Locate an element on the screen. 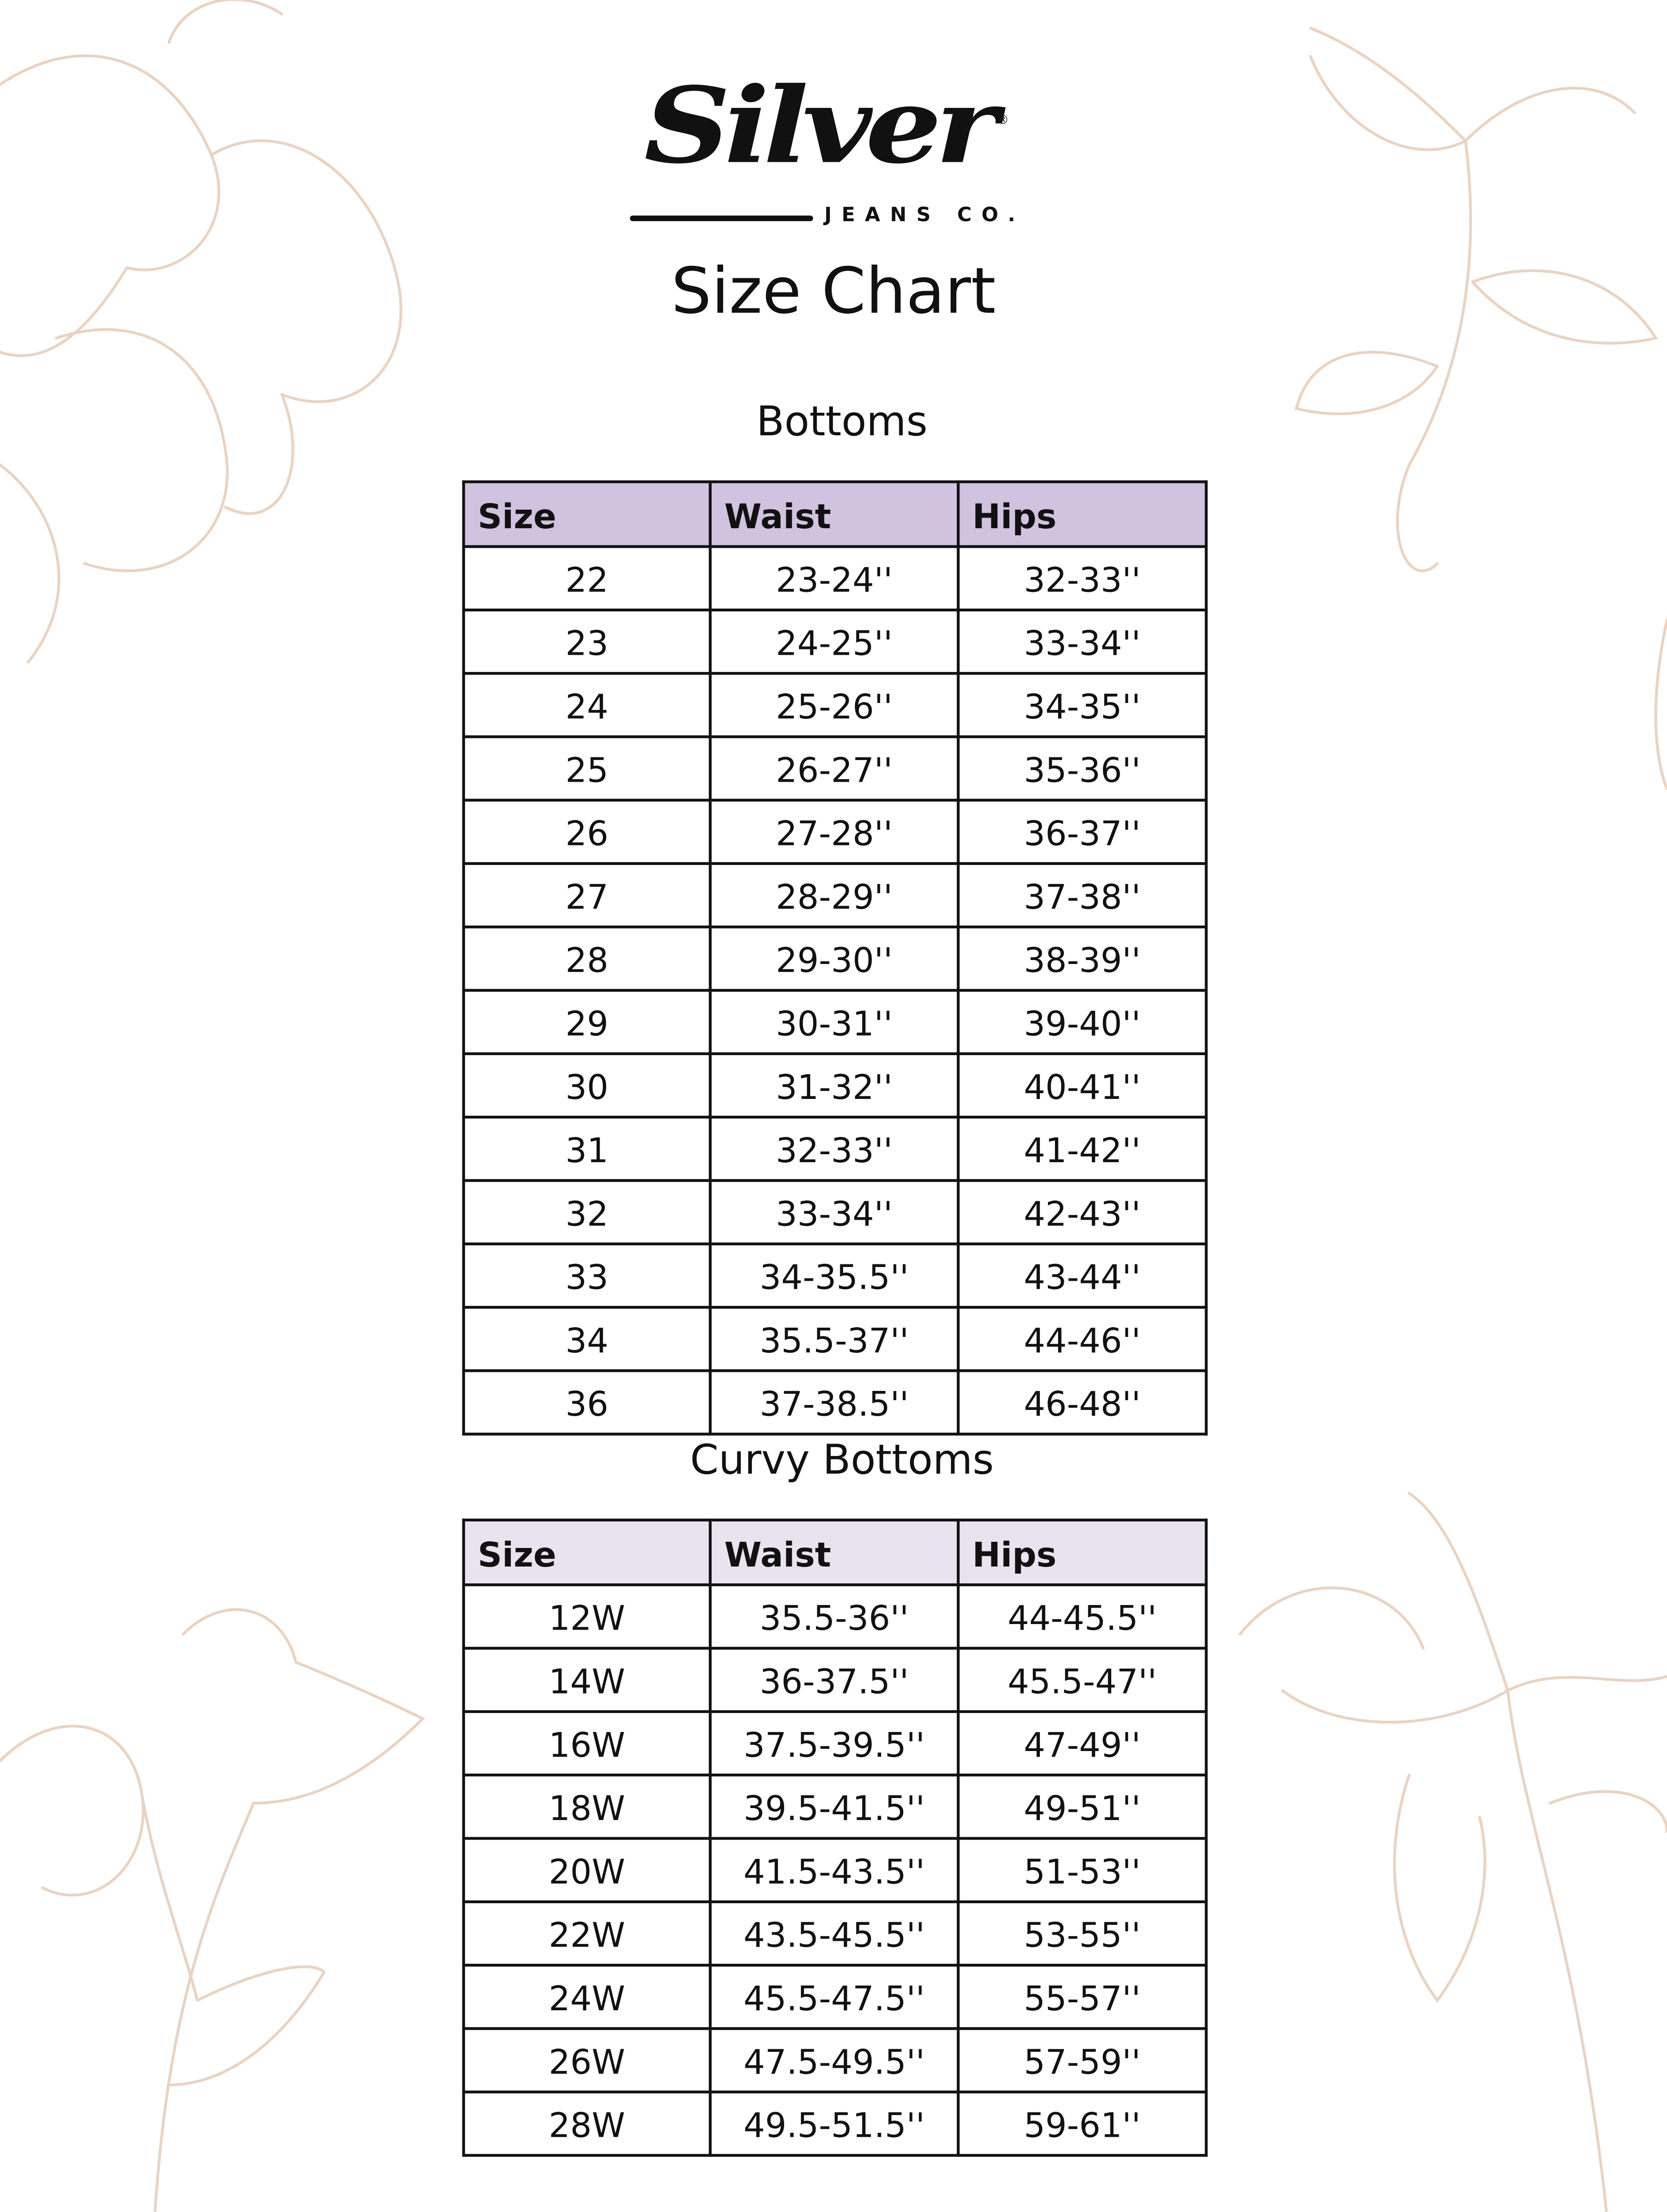  size-cell: 12W is located at coordinates (587, 1616).